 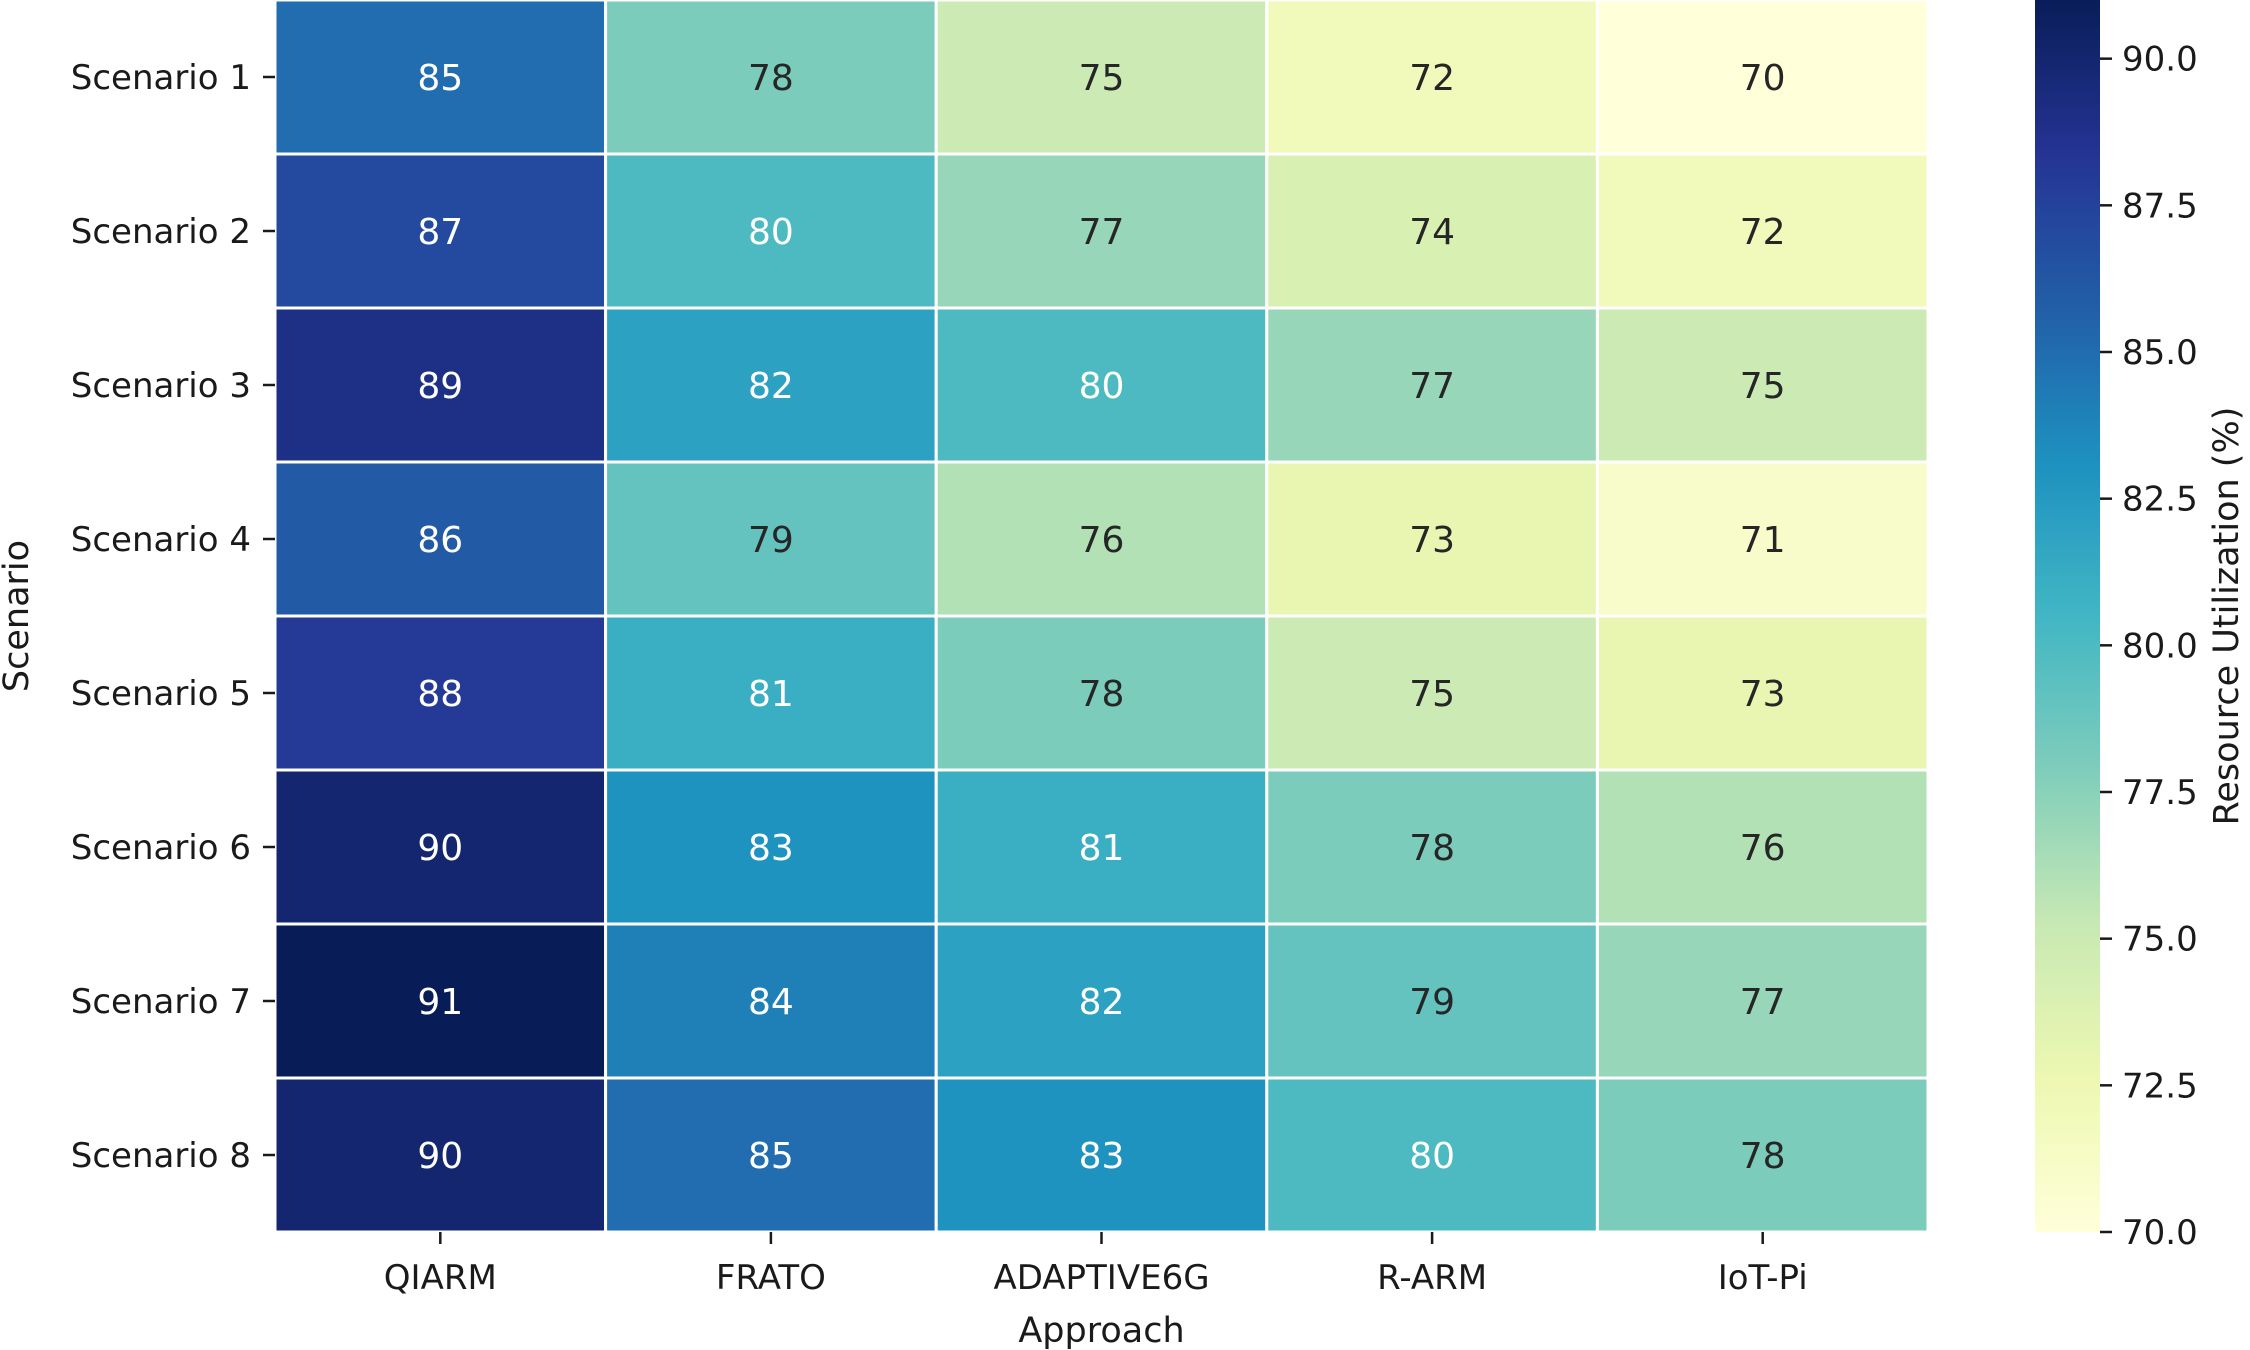 I want to click on cell-value-label: 84, so click(x=771, y=1002).